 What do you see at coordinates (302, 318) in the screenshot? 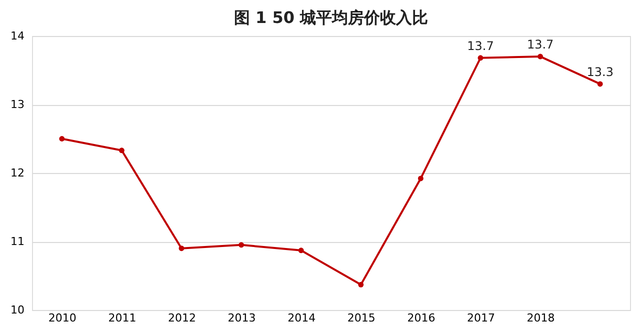
I see `x-tick-label: 2014` at bounding box center [302, 318].